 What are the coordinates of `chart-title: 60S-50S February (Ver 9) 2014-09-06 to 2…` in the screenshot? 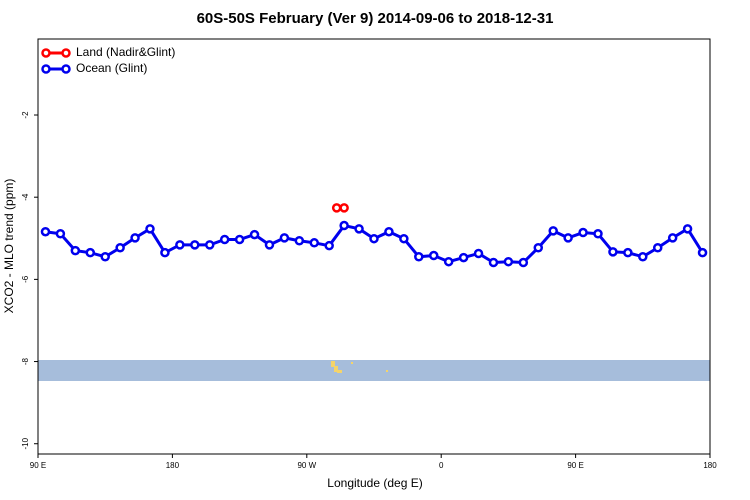 It's located at (375, 18).